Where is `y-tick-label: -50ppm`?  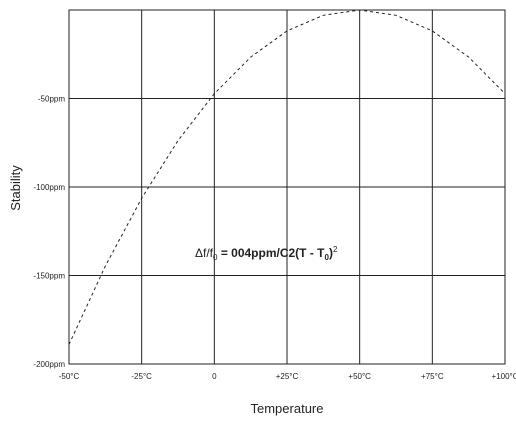 y-tick-label: -50ppm is located at coordinates (51, 99).